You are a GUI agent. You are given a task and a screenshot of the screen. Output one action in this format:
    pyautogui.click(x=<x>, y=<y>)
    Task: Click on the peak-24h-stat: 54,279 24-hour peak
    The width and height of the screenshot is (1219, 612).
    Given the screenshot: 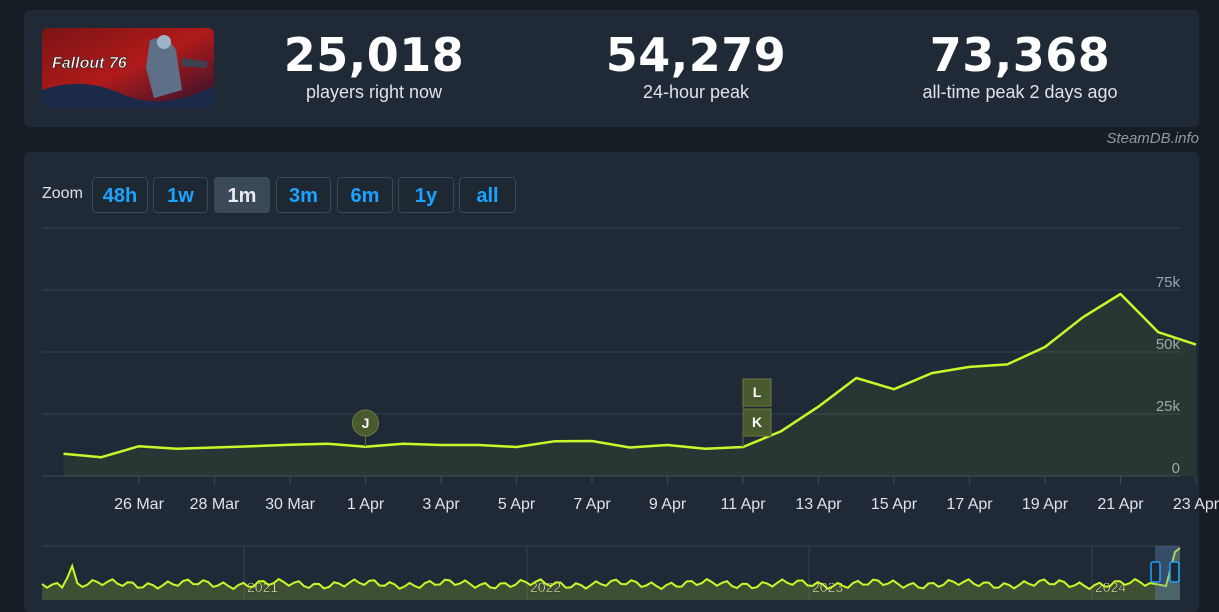 What is the action you would take?
    pyautogui.click(x=696, y=65)
    